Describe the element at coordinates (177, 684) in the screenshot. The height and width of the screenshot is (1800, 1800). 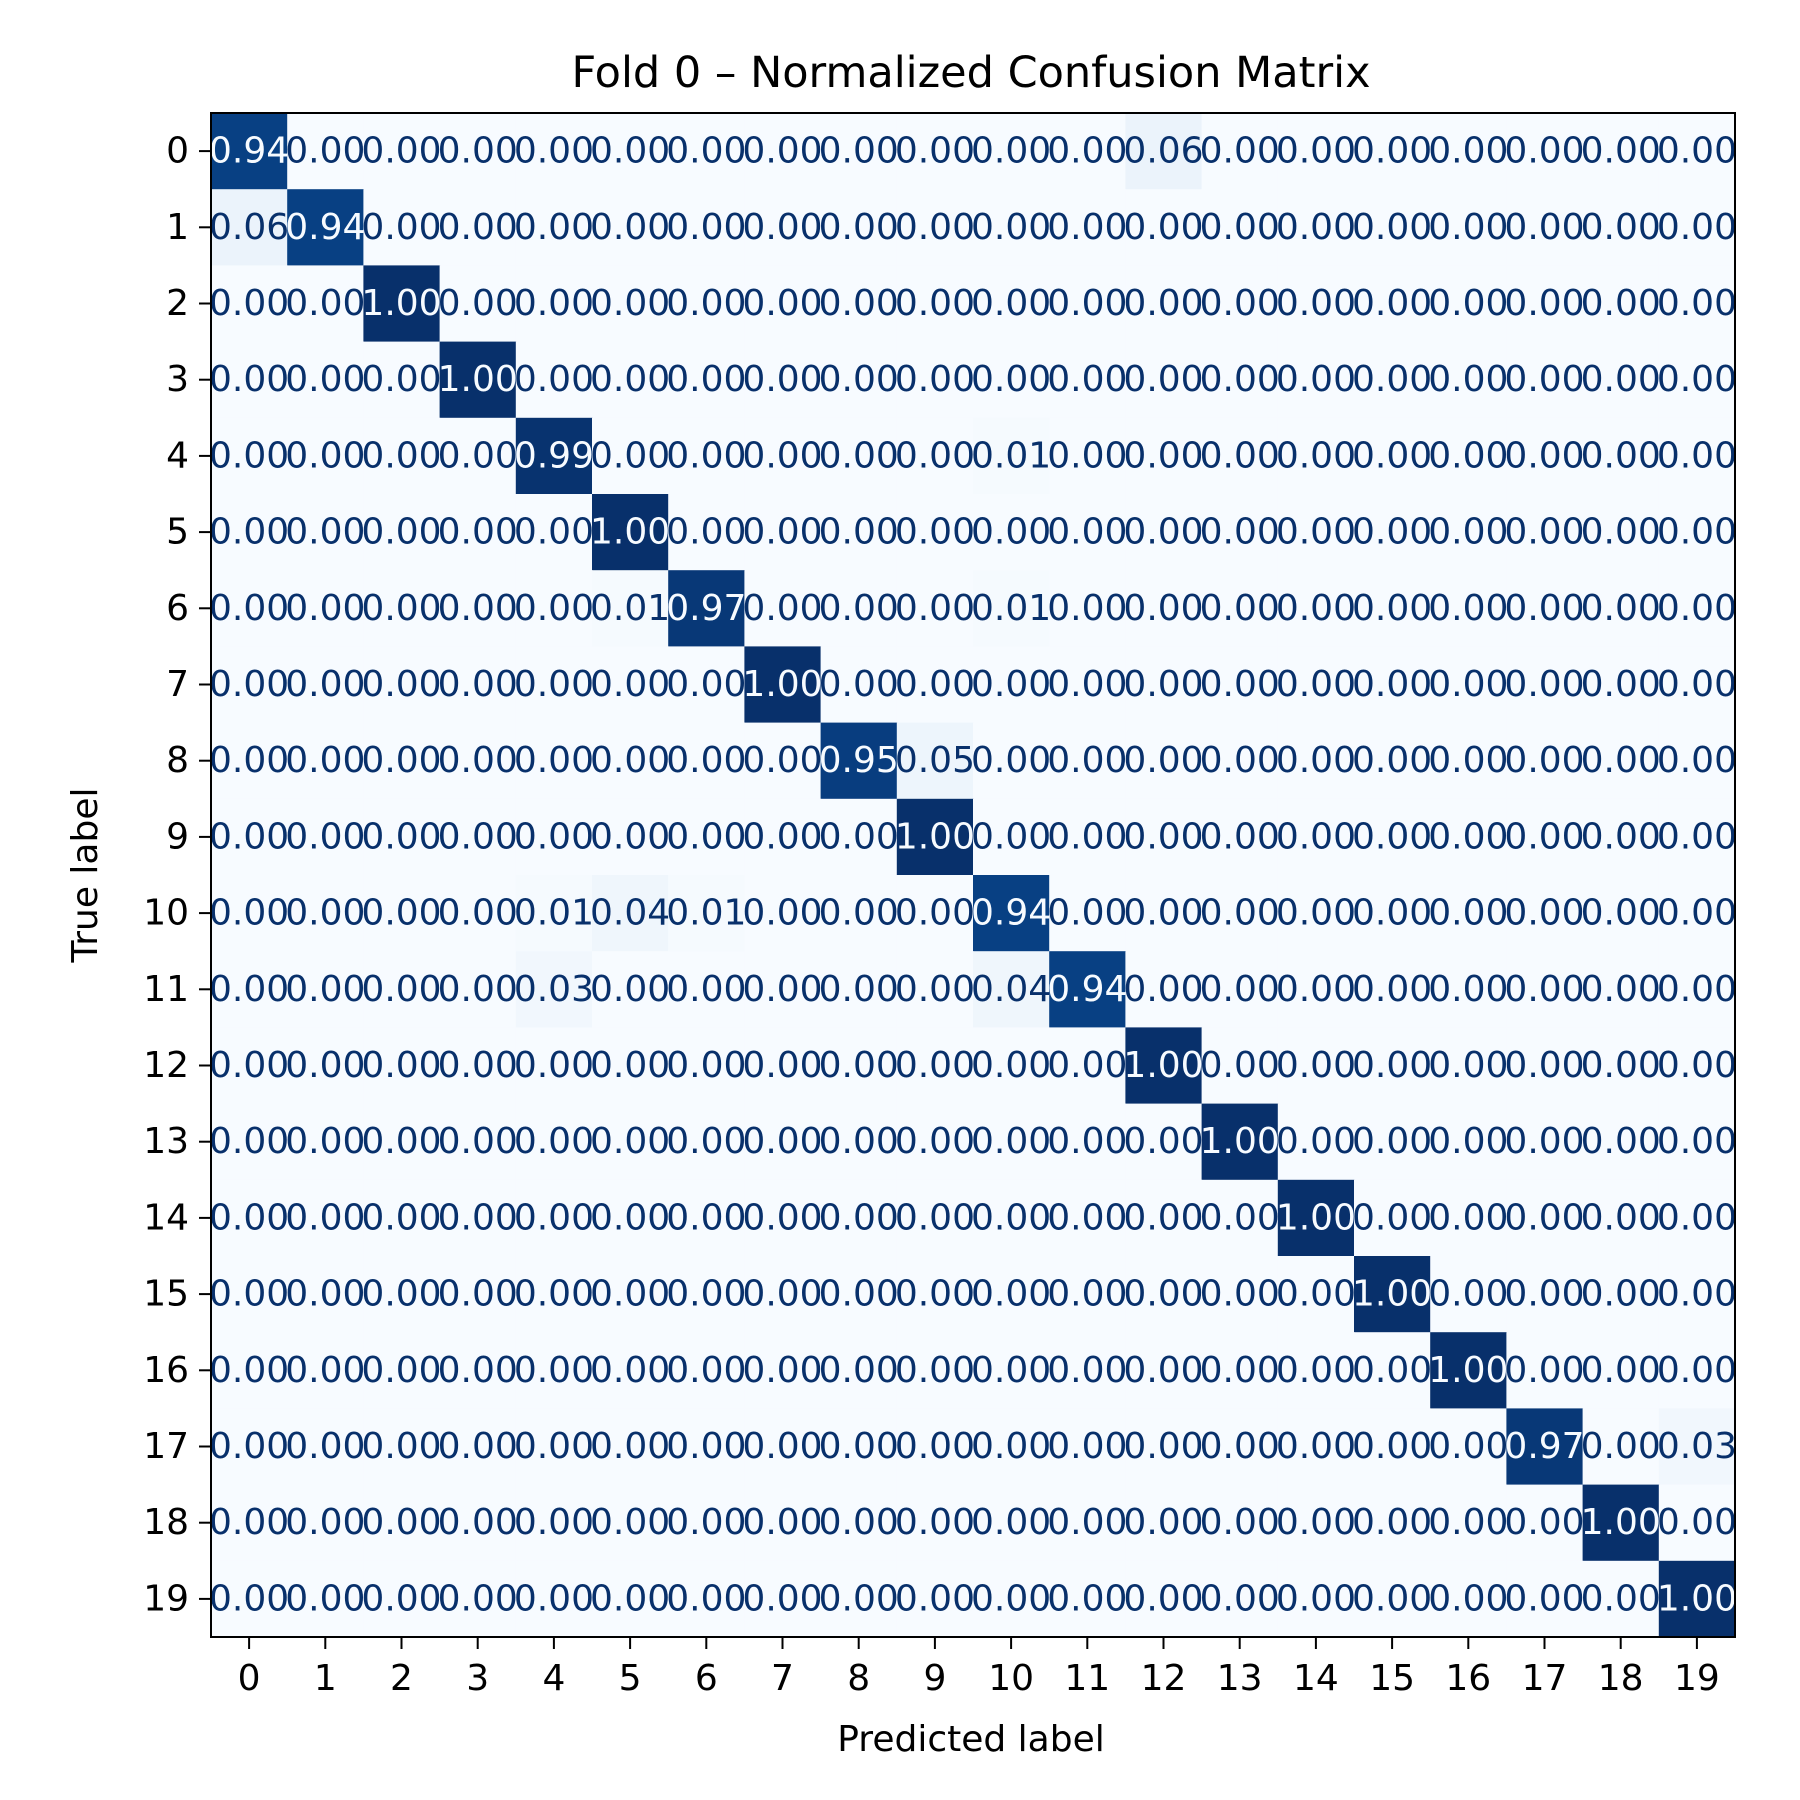
I see `y-tick-label: 7` at that location.